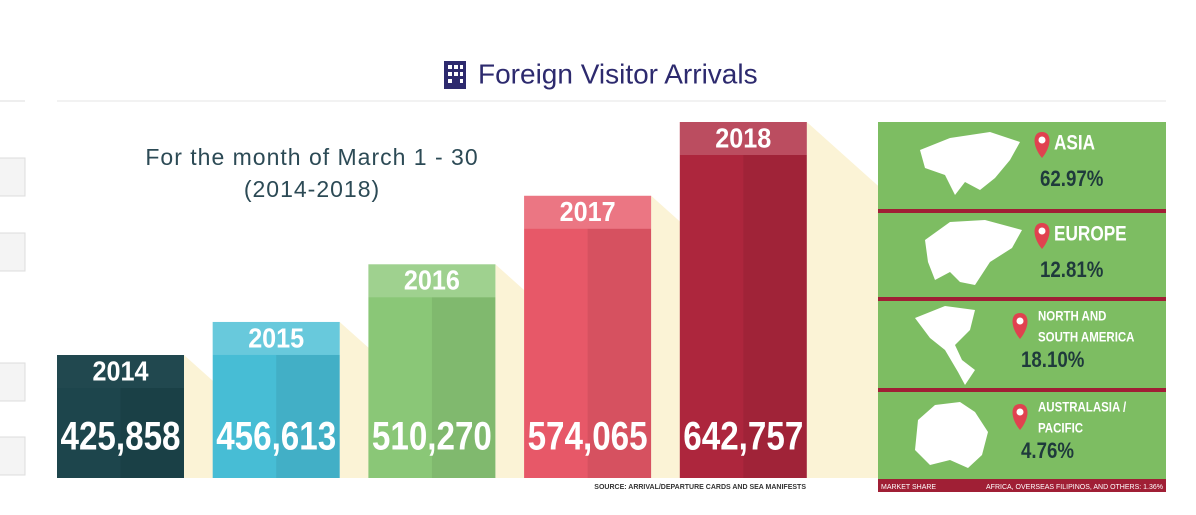 The image size is (1196, 515). Describe the element at coordinates (121, 437) in the screenshot. I see `value-label: 425,858` at that location.